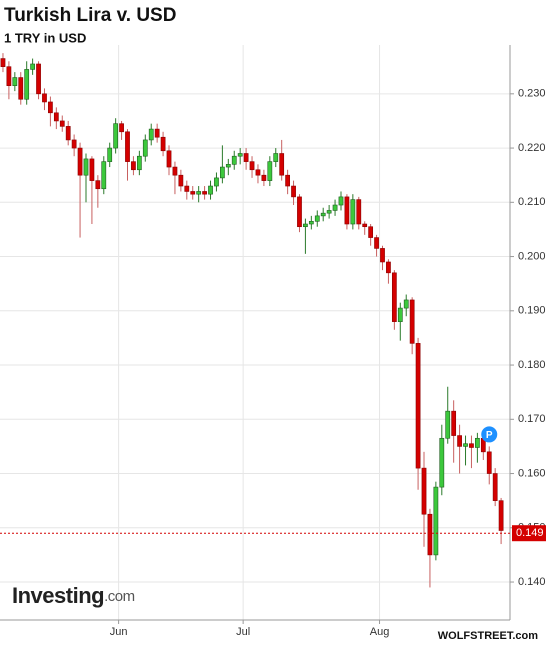 Image resolution: width=546 pixels, height=650 pixels. I want to click on y-tick-label: 0.180, so click(532, 365).